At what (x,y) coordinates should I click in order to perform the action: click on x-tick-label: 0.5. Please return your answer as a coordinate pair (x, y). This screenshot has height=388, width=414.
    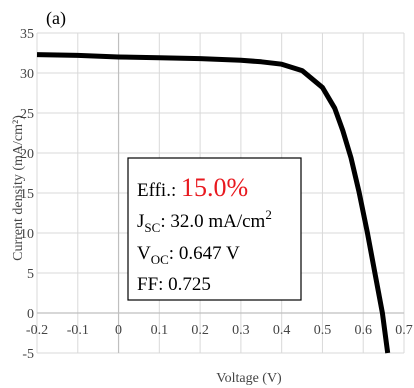
    Looking at the image, I should click on (323, 330).